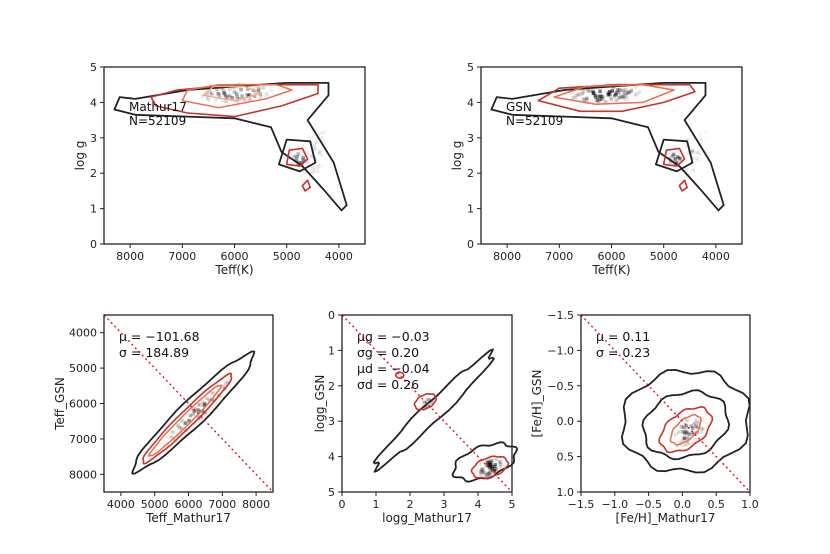 This screenshot has height=554, width=830. What do you see at coordinates (686, 430) in the screenshot?
I see `density-contour-red` at bounding box center [686, 430].